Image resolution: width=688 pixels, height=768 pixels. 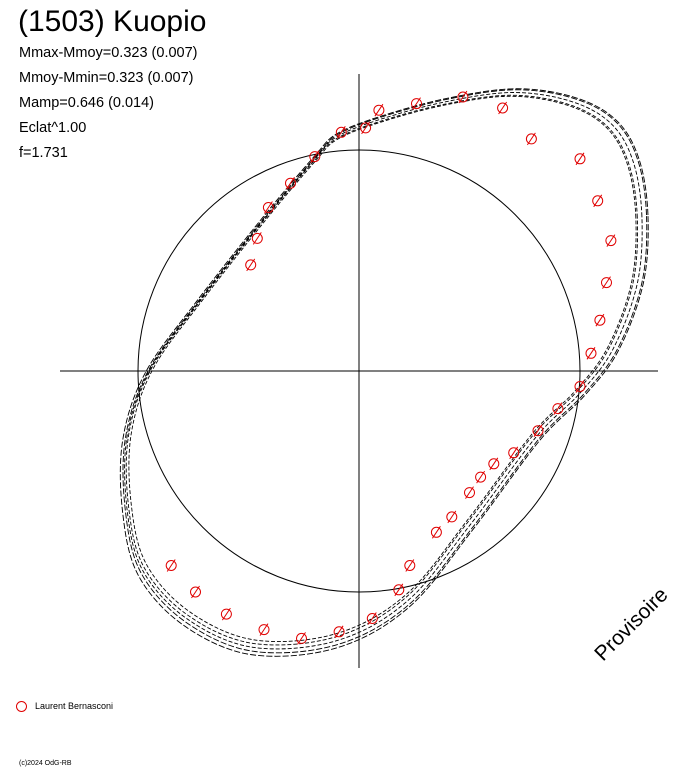 I want to click on watermark: Provisoire, so click(x=631, y=624).